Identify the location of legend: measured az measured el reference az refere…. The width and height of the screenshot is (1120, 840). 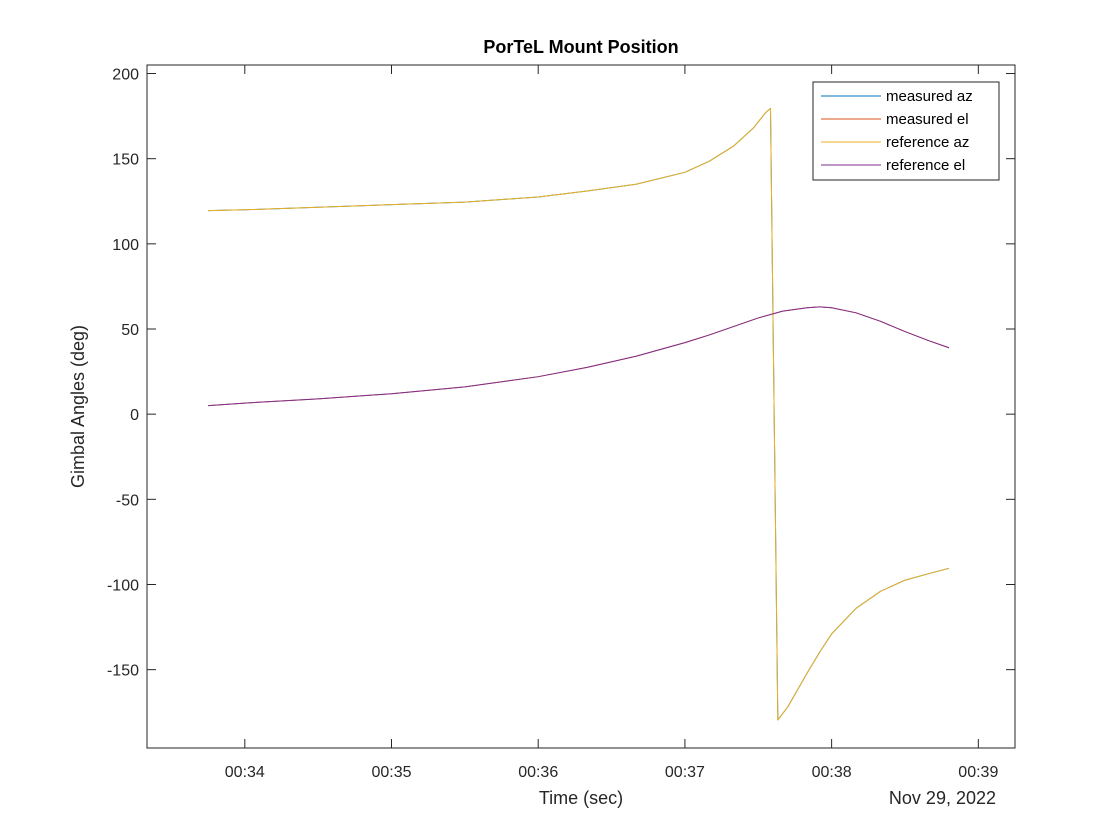
(906, 131).